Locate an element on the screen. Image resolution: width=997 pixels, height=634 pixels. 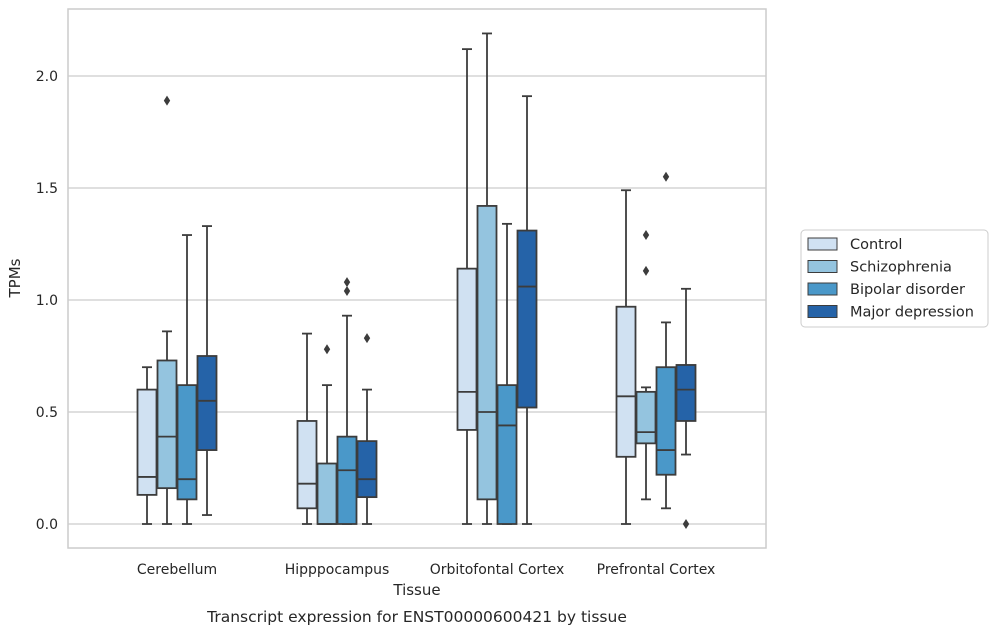
x-tick-label: Prefrontal Cortex is located at coordinates (656, 570).